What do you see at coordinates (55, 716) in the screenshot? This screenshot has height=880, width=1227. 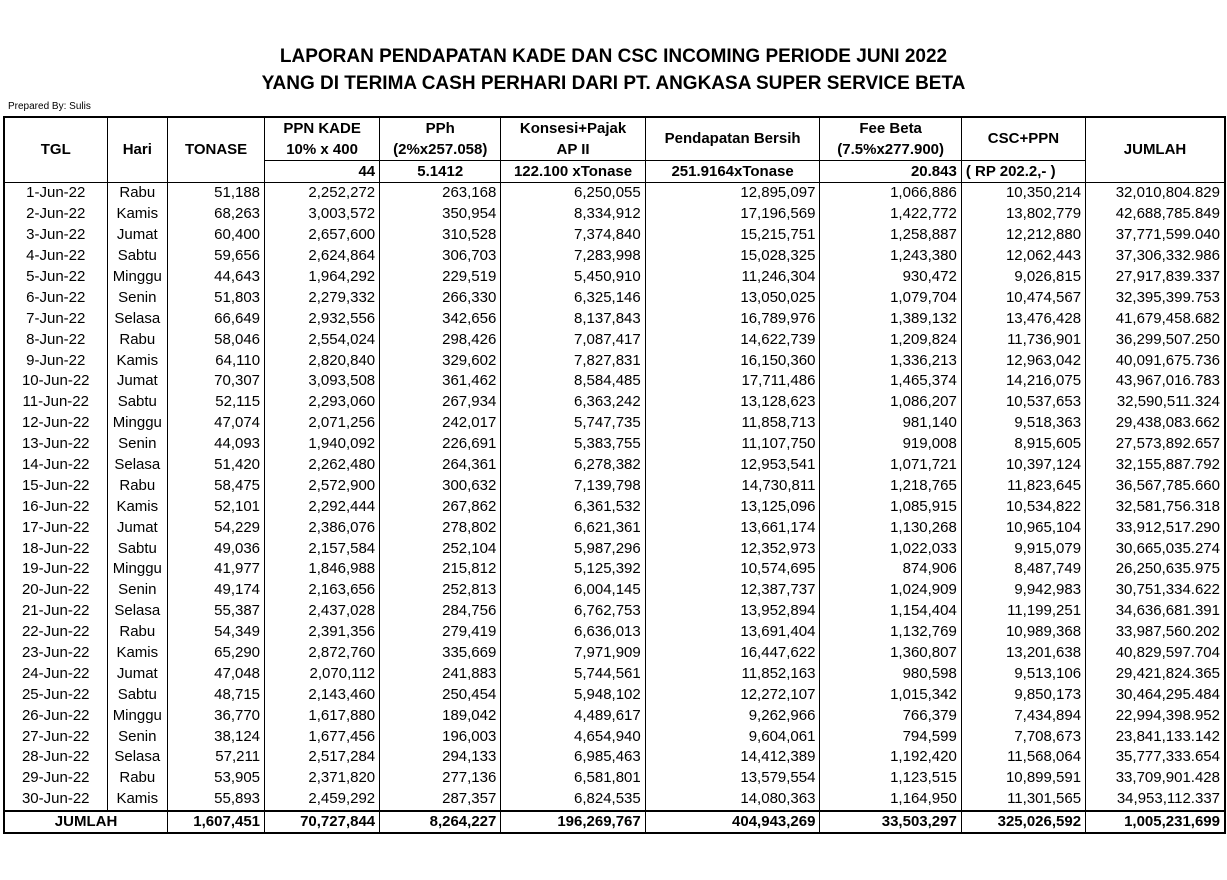 I see `tgl-cell: 26-Jun-22` at bounding box center [55, 716].